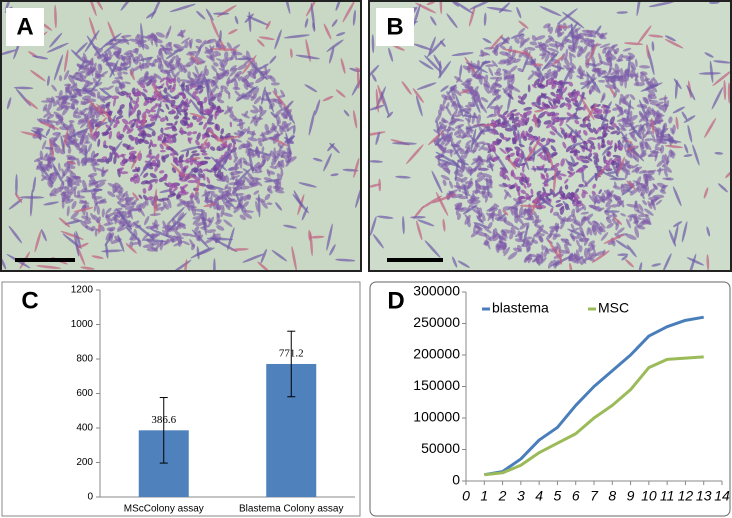 The image size is (732, 518). I want to click on value-label: 386.6, so click(163, 420).